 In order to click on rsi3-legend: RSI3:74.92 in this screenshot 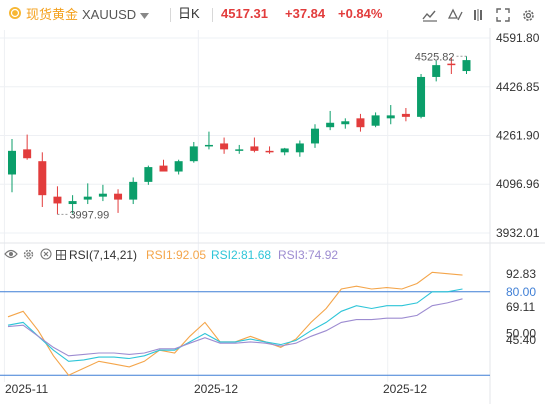, I will do `click(308, 255)`.